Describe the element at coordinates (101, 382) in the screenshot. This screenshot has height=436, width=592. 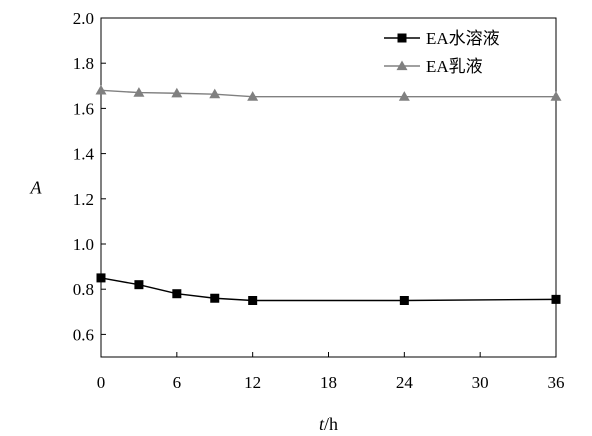
I see `x-tick-label: 0` at that location.